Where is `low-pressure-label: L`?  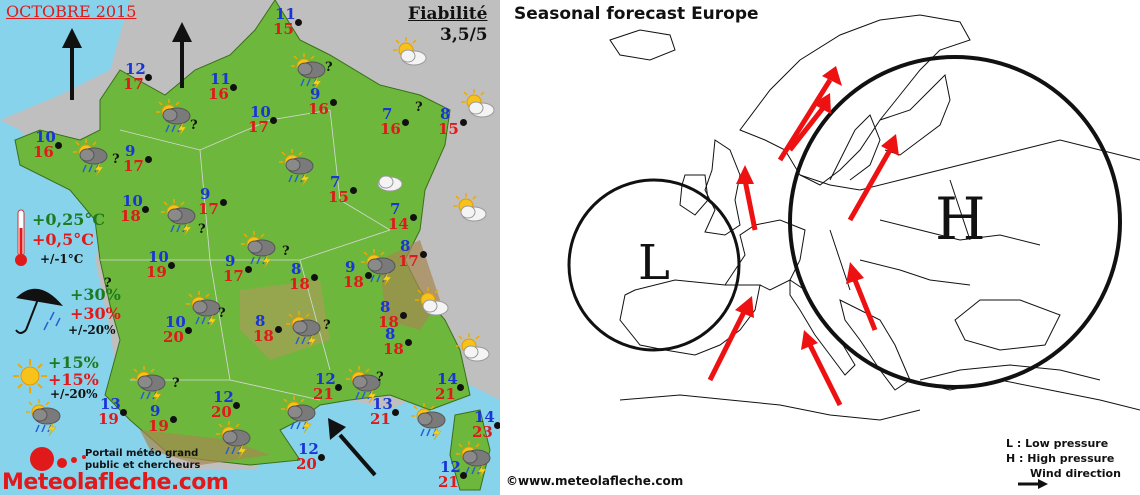 low-pressure-label: L is located at coordinates (654, 263).